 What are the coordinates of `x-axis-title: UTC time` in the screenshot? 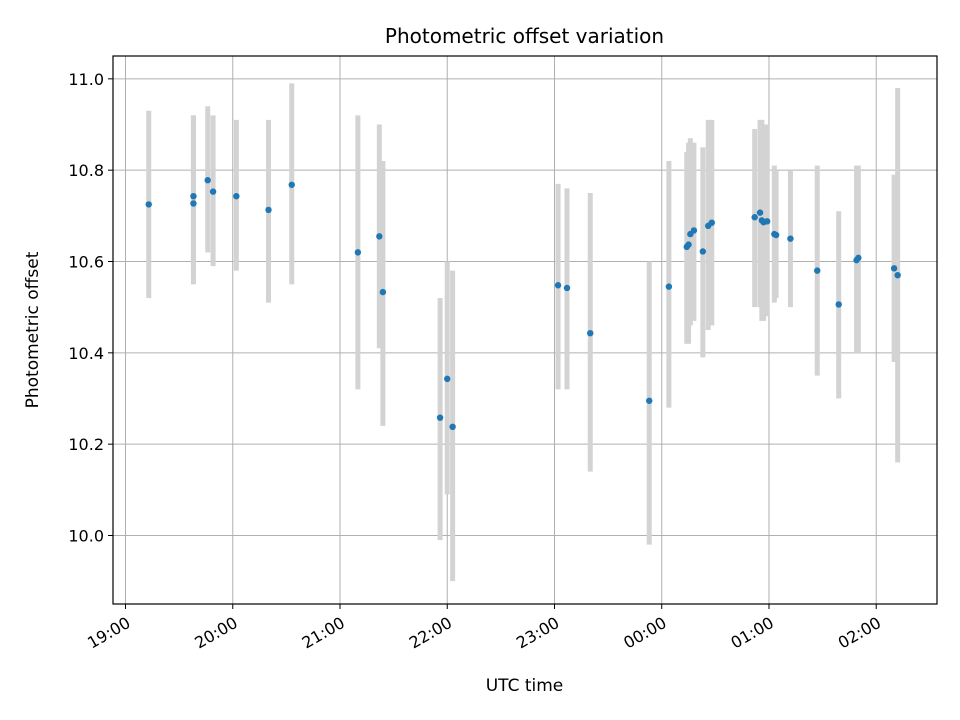 It's located at (525, 686).